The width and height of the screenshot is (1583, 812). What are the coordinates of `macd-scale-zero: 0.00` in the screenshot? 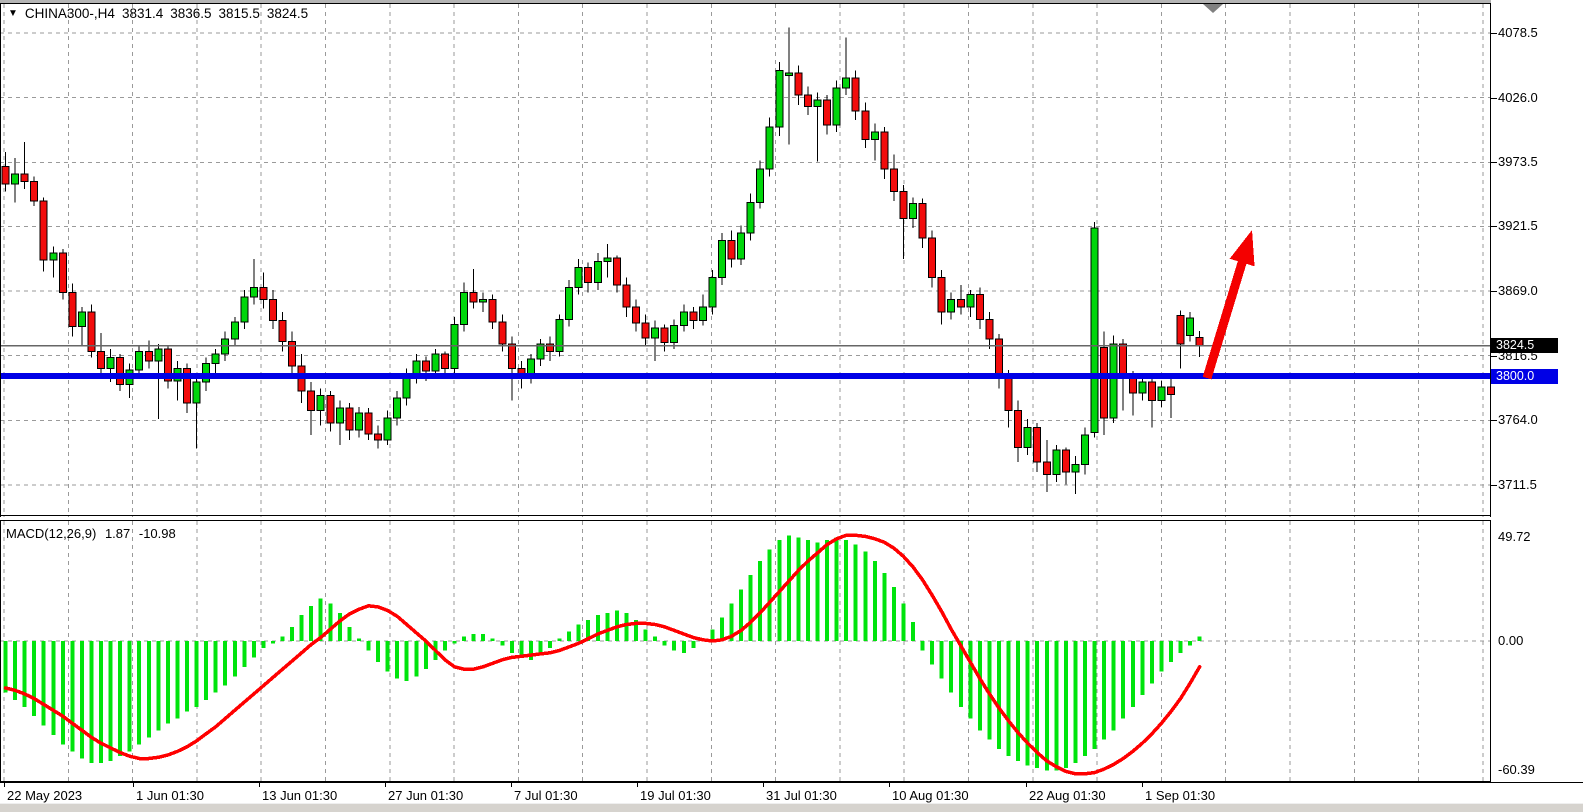 It's located at (1511, 640).